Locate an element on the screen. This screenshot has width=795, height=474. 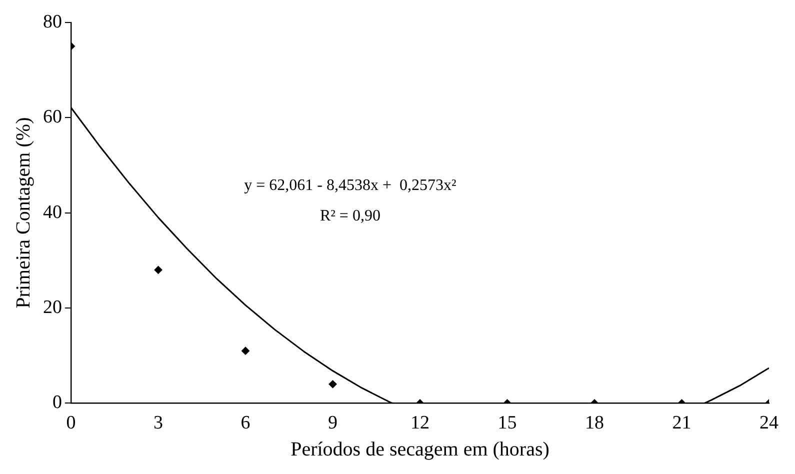
x-tick-label: 15 is located at coordinates (507, 423).